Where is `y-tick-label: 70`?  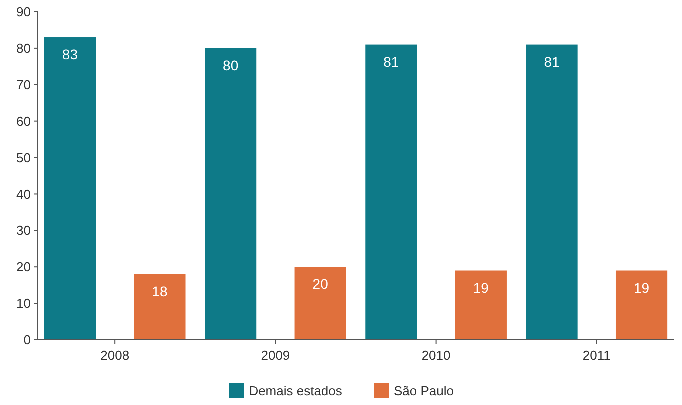 y-tick-label: 70 is located at coordinates (23, 84).